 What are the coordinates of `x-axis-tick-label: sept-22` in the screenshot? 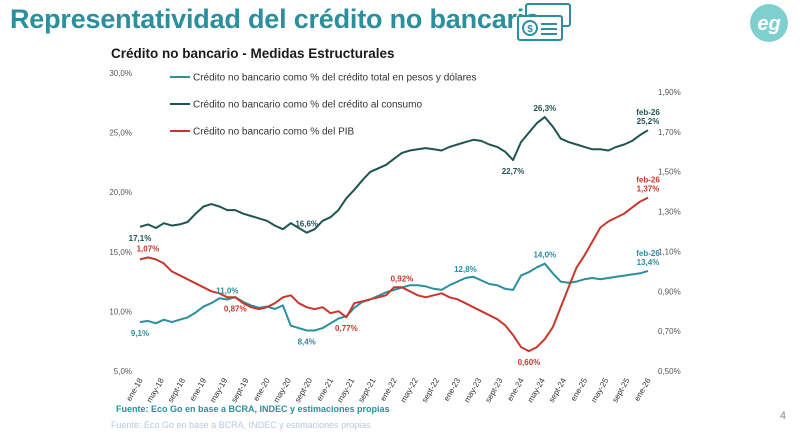 It's located at (430, 390).